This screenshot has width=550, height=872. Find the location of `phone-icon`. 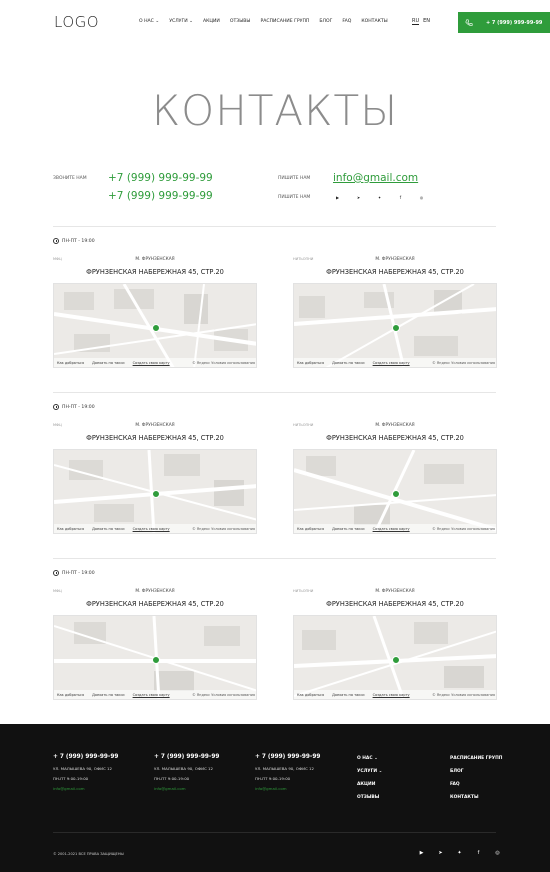

phone-icon is located at coordinates (469, 22).